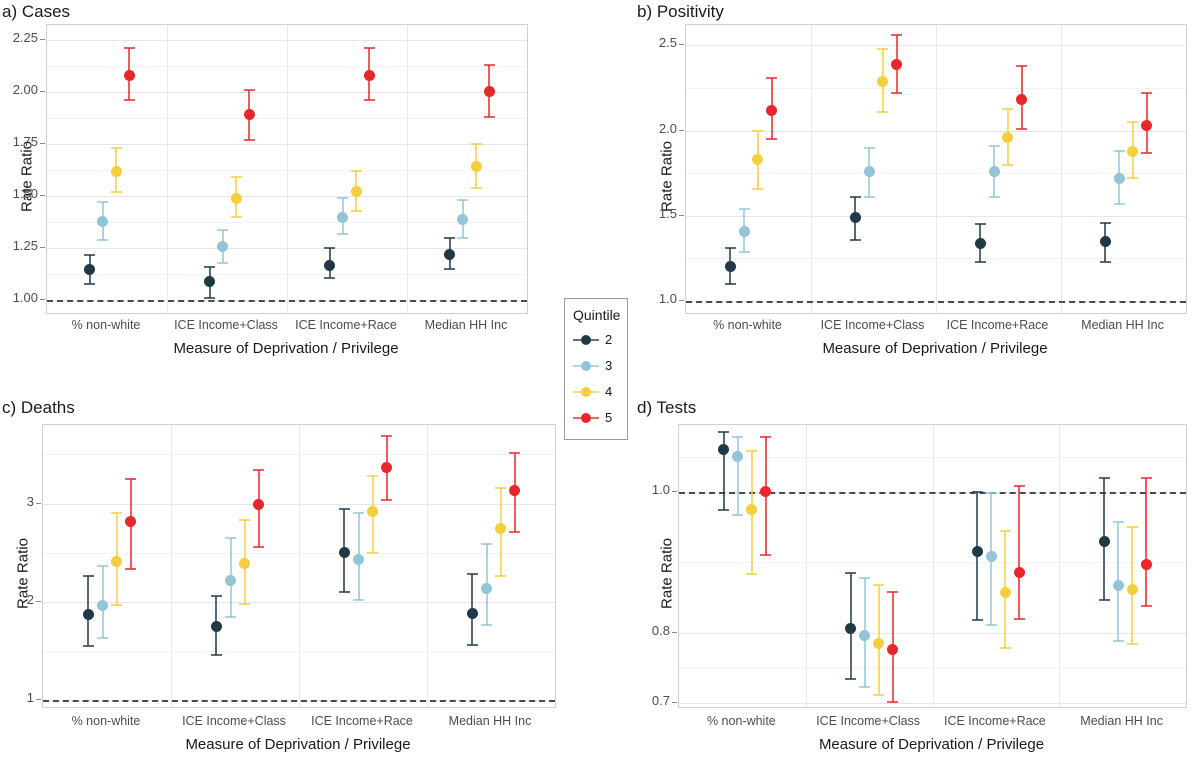 This screenshot has width=1200, height=762. What do you see at coordinates (667, 128) in the screenshot?
I see `y-tick-label: 2.0` at bounding box center [667, 128].